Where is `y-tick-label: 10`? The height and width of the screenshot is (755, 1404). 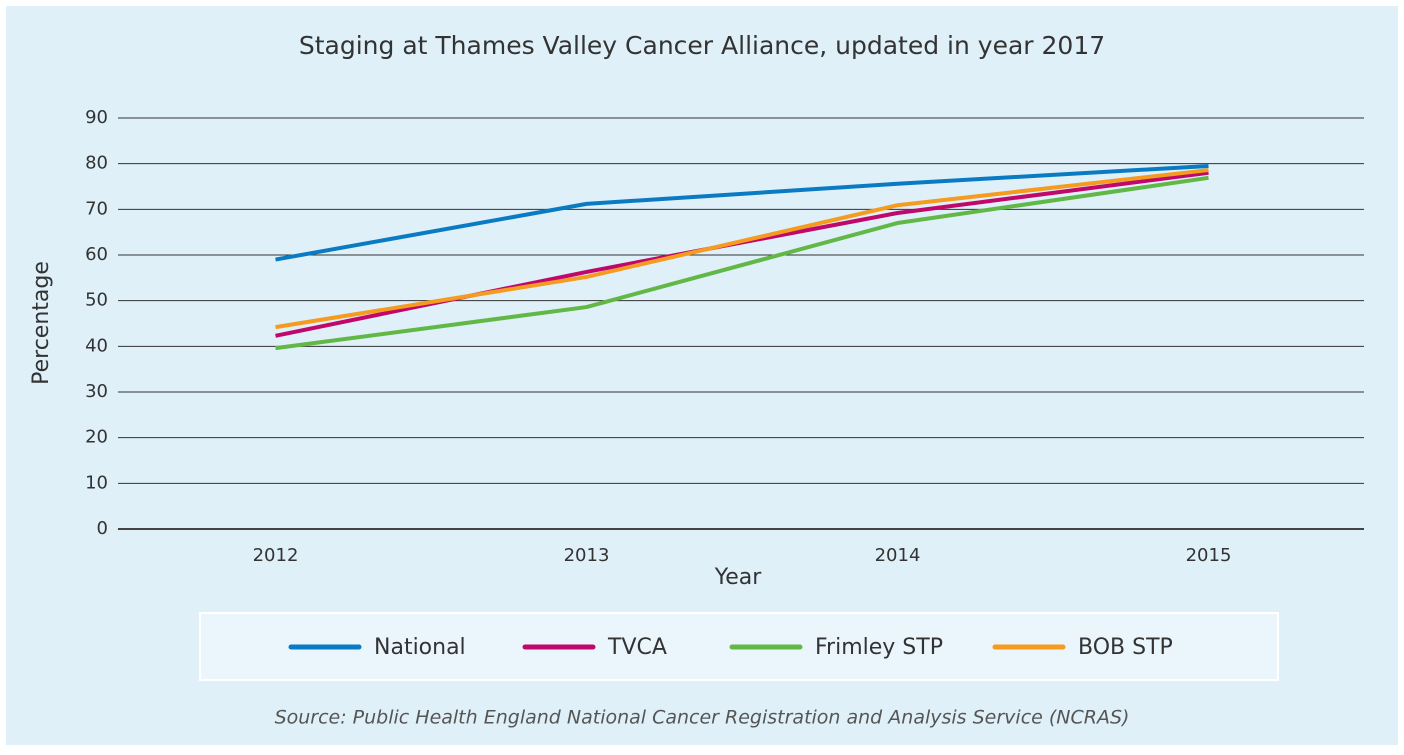 y-tick-label: 10 is located at coordinates (96, 482).